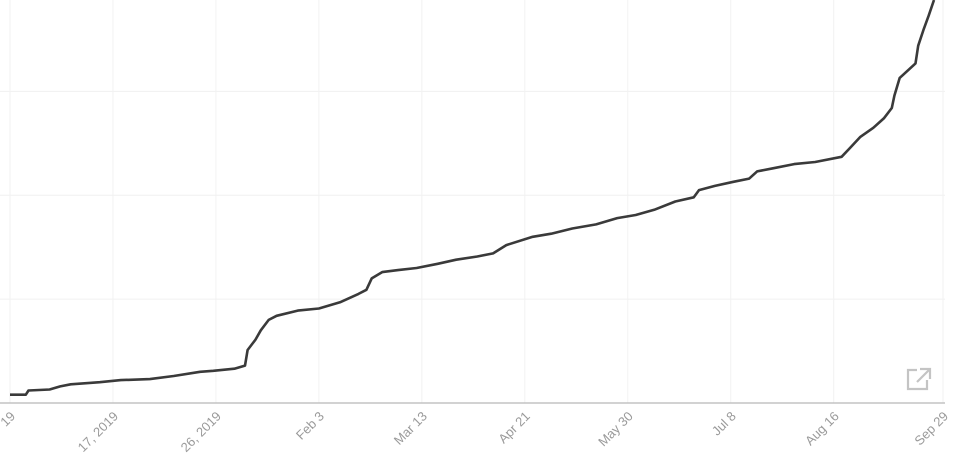 Image resolution: width=960 pixels, height=467 pixels. What do you see at coordinates (9, 419) in the screenshot?
I see `x-tick-label: 19` at bounding box center [9, 419].